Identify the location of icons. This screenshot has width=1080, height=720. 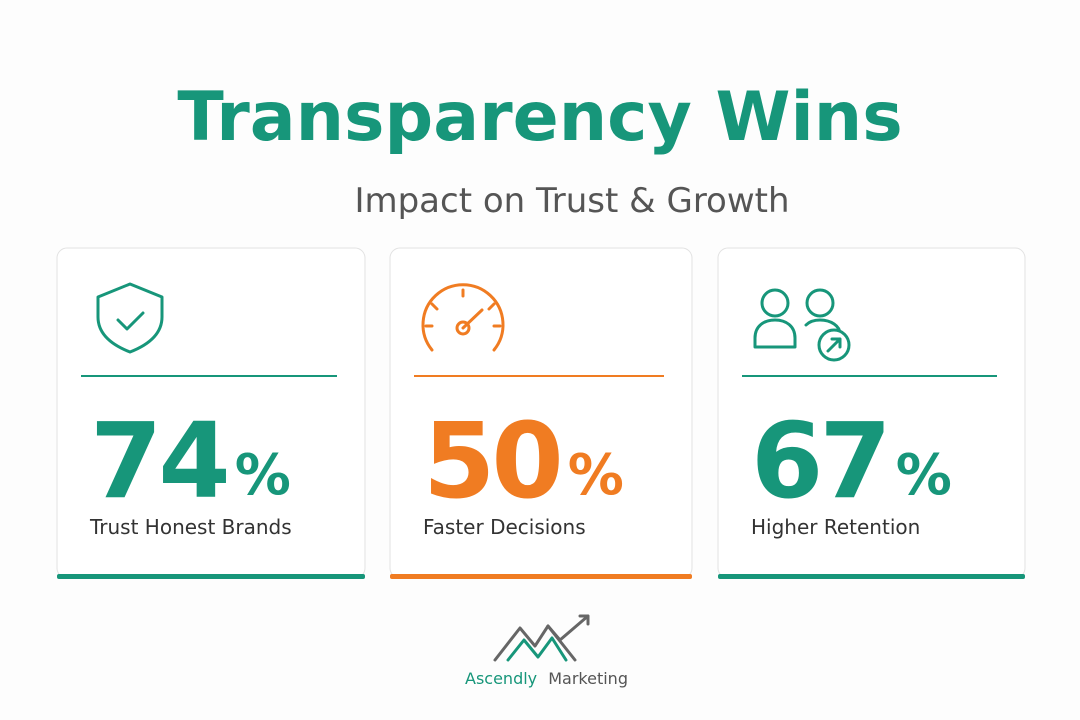
(473, 322).